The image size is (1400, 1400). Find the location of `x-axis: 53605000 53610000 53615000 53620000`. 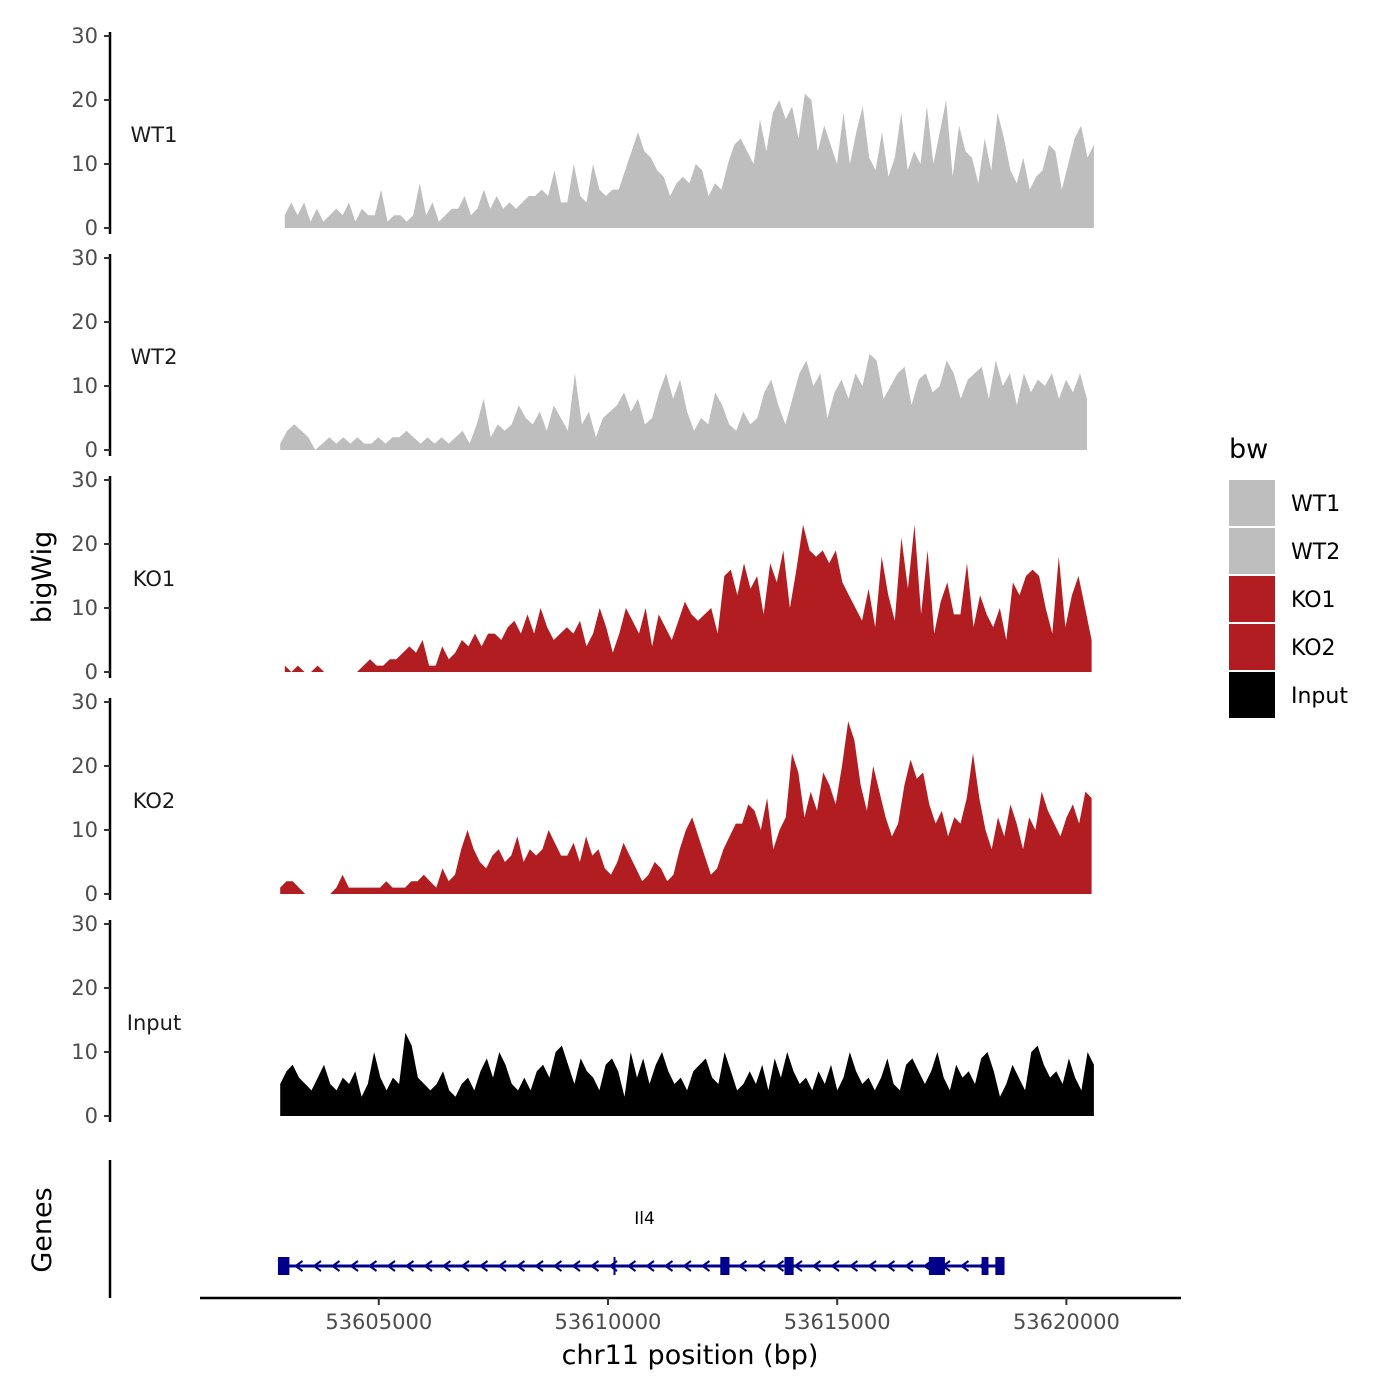

x-axis: 53605000 53610000 53615000 53620000 is located at coordinates (690, 1315).